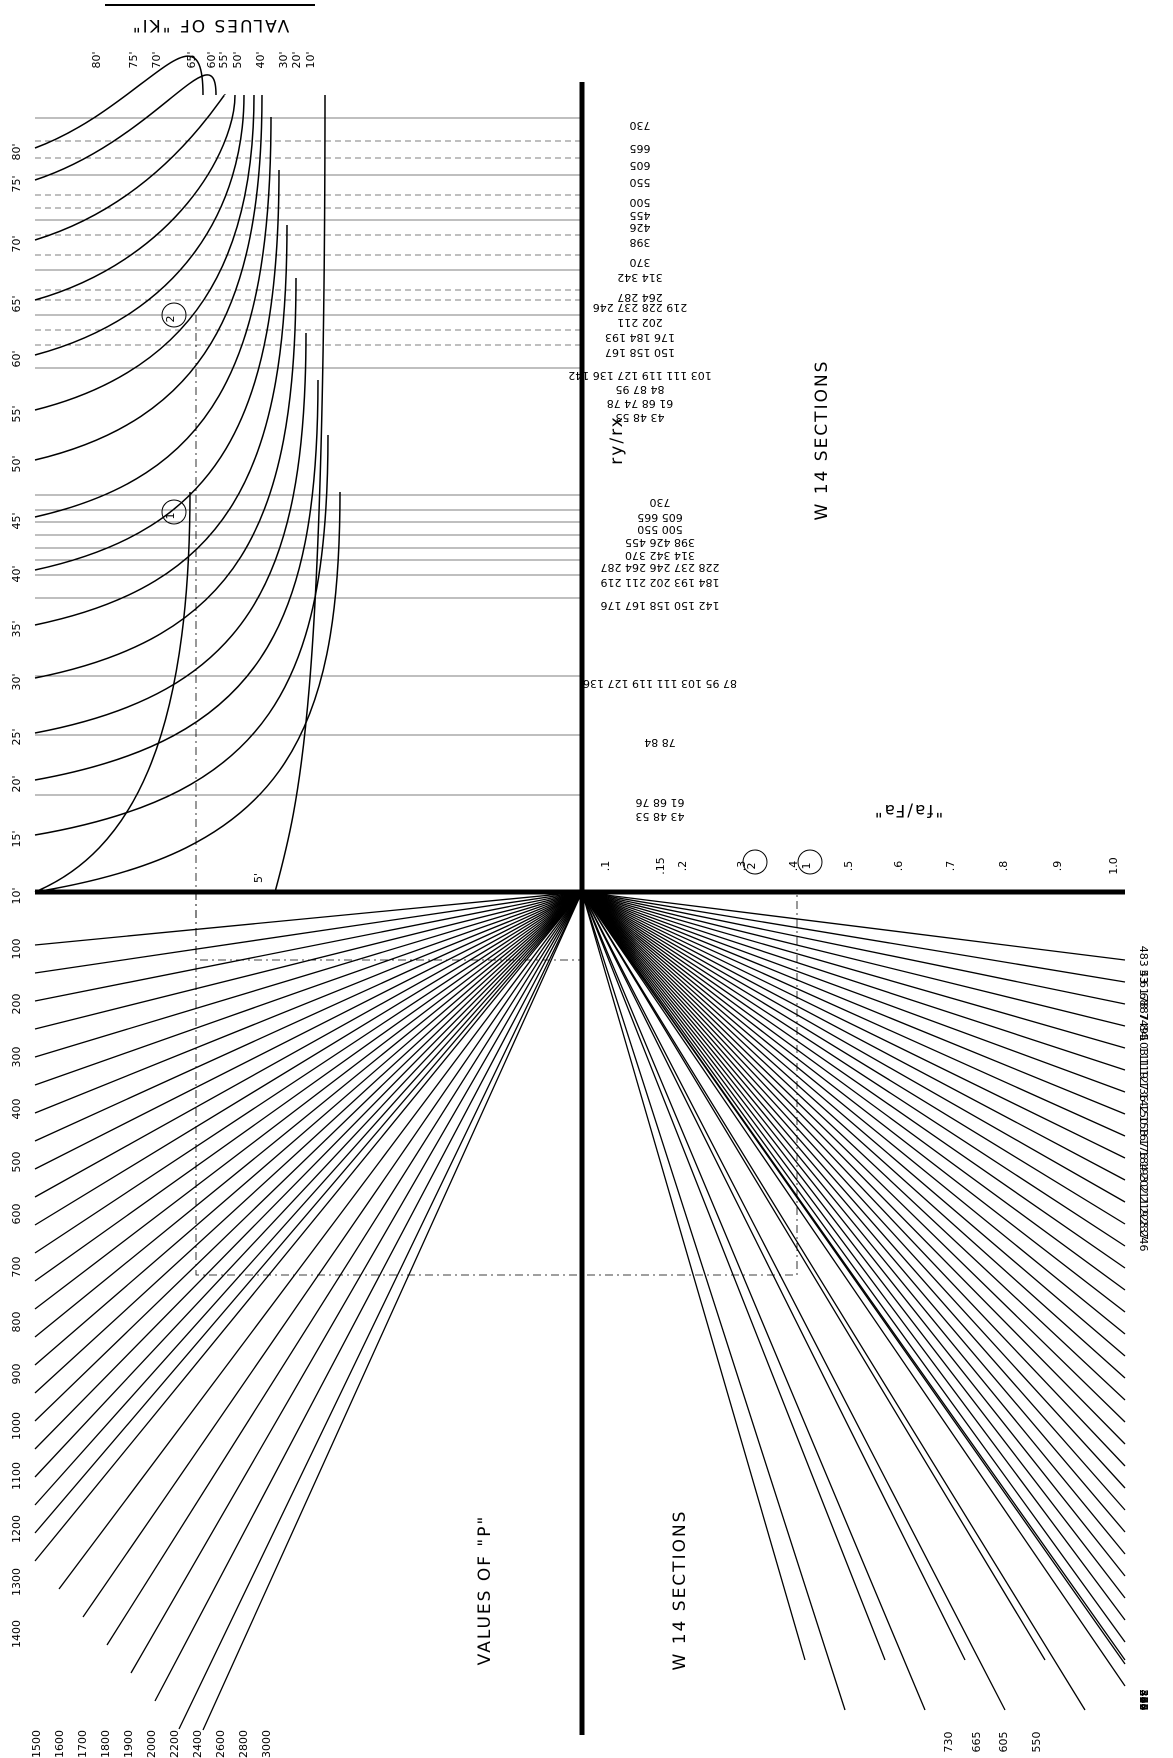 The image size is (1173, 1758). What do you see at coordinates (1003, 866) in the screenshot?
I see `fa-tick-label: .8` at bounding box center [1003, 866].